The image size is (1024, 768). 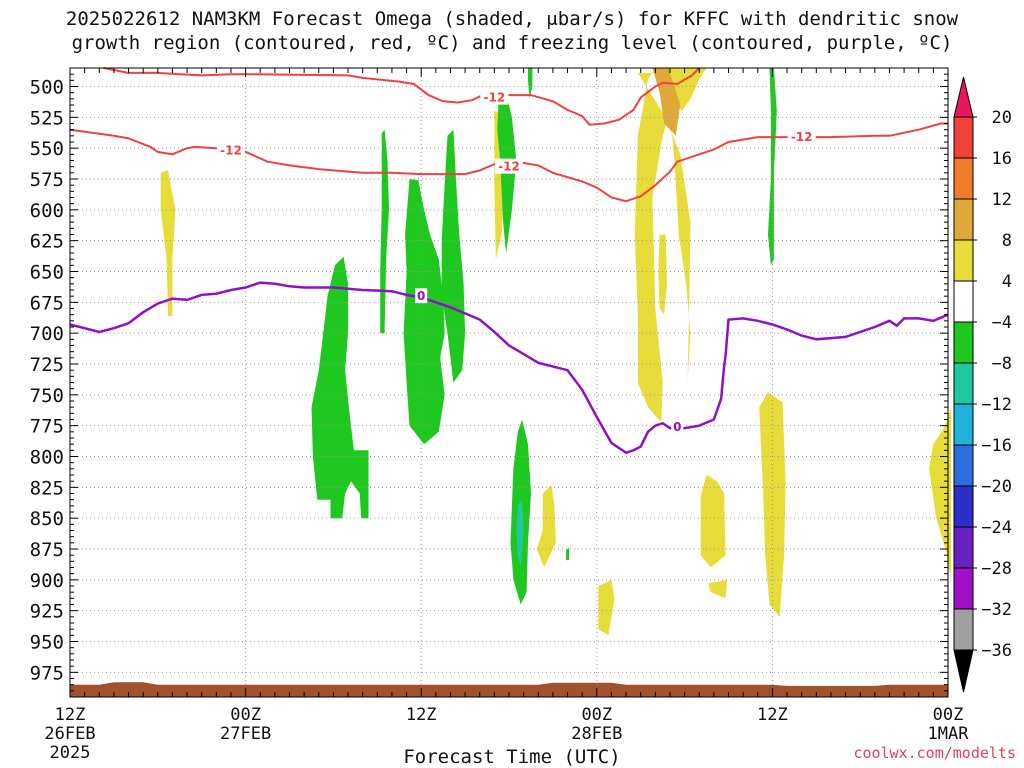 What do you see at coordinates (47, 673) in the screenshot?
I see `y-tick-label: 975` at bounding box center [47, 673].